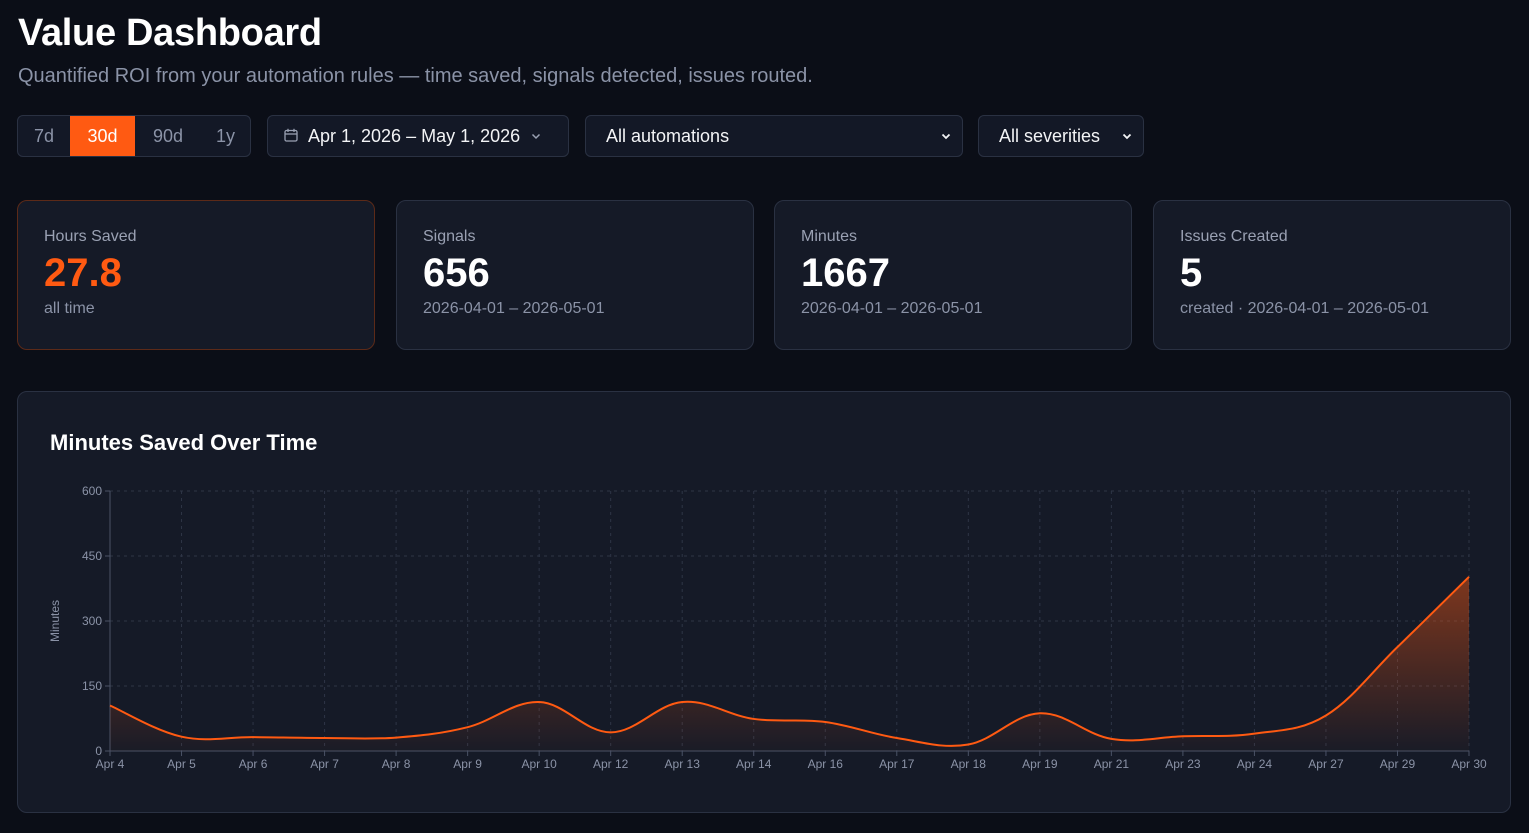 This screenshot has width=1529, height=833. I want to click on range-toggle-group: 7d 30d 90d 1y, so click(134, 136).